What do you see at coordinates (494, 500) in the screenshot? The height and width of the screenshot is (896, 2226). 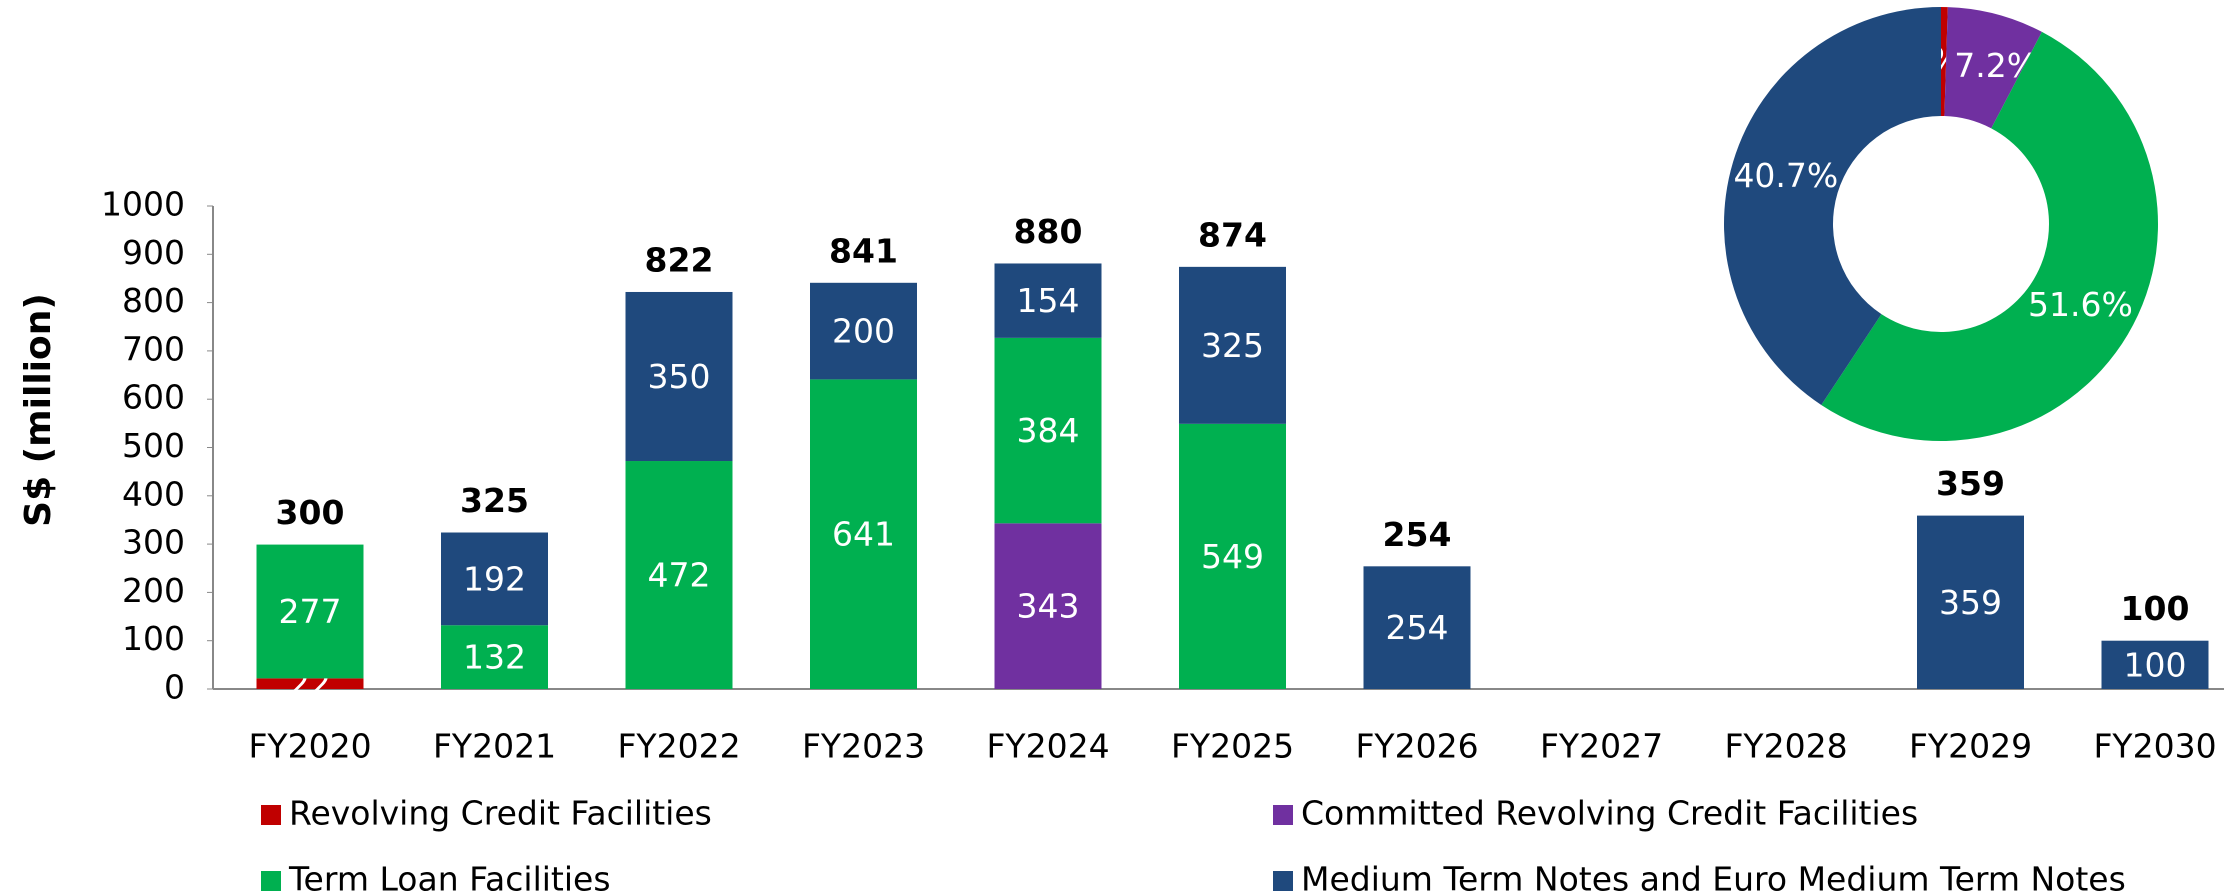 I see `total-label: 325` at bounding box center [494, 500].